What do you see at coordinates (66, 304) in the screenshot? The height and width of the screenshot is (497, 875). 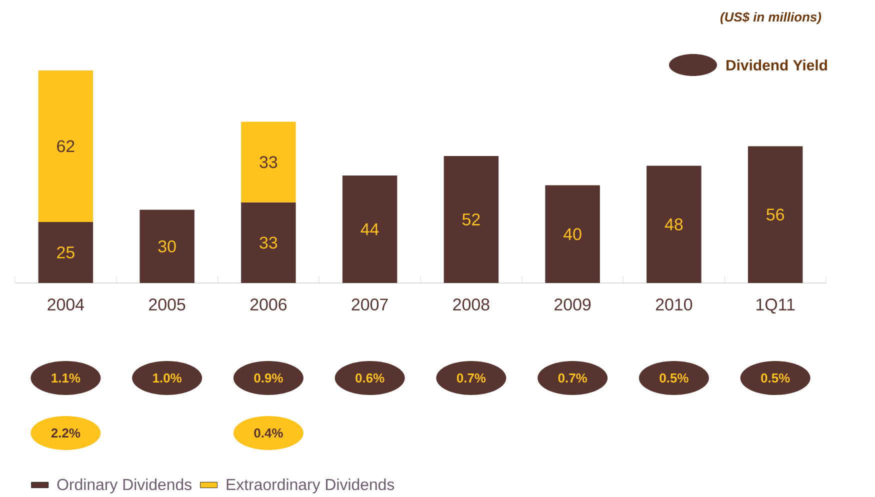 I see `x-tick-label: 2004` at bounding box center [66, 304].